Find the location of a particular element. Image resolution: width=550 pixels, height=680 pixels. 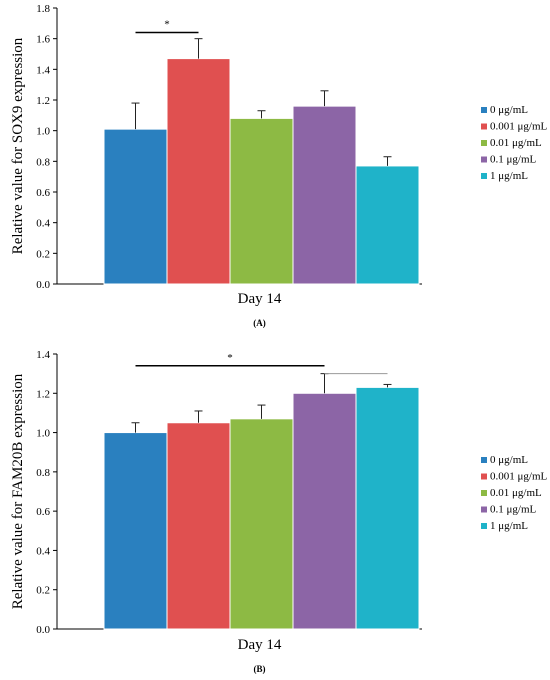

panel-1-y-axis-title: Relative value for SOX9 expression is located at coordinates (18, 145).